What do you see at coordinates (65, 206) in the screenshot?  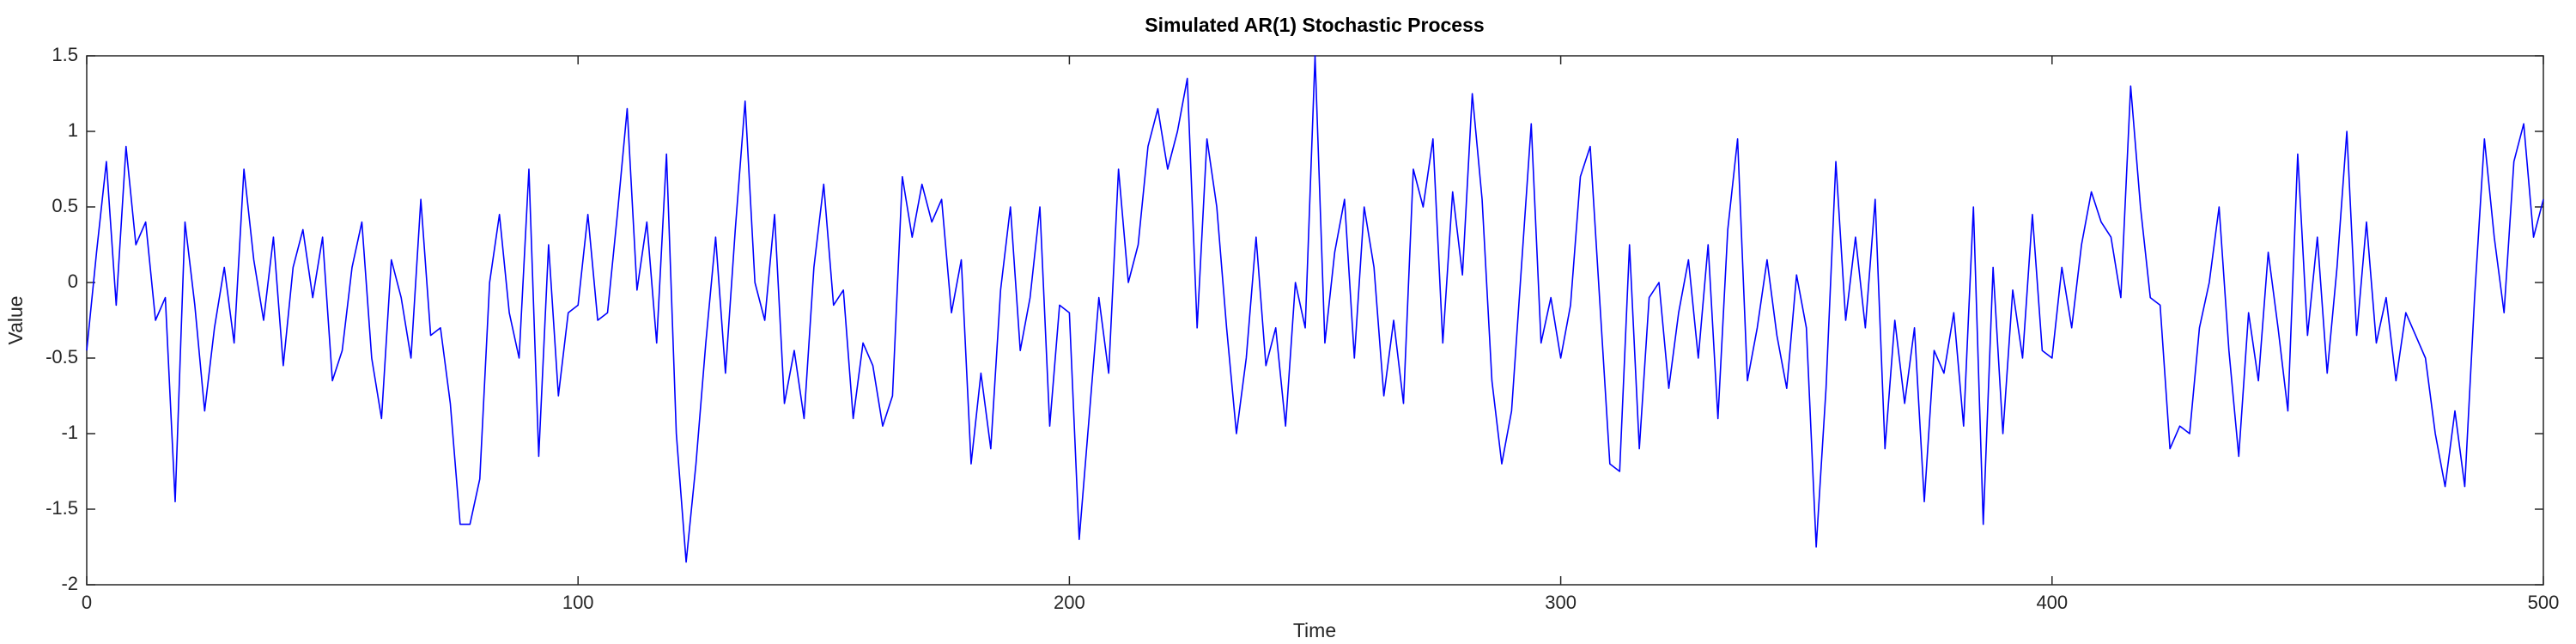 I see `y-tick-label: 0.5` at bounding box center [65, 206].